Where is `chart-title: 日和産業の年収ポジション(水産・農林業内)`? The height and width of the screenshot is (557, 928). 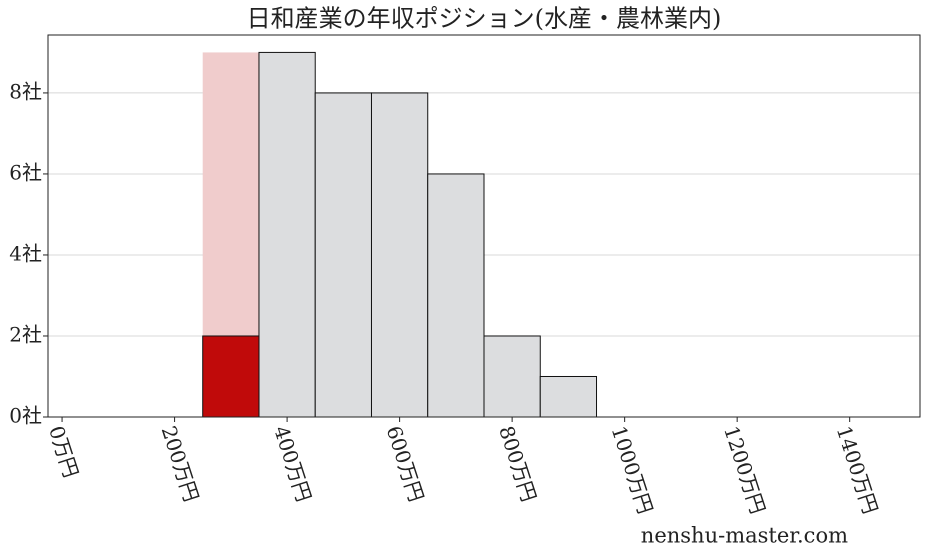 chart-title: 日和産業の年収ポジション(水産・農林業内) is located at coordinates (484, 19).